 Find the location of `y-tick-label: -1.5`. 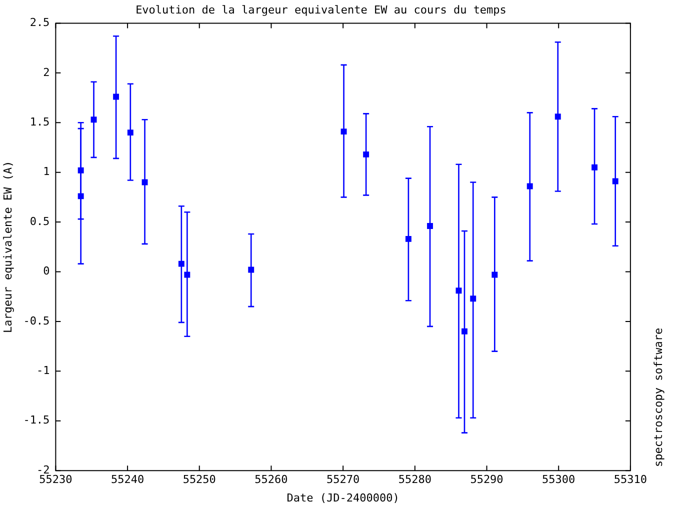

y-tick-label: -1.5 is located at coordinates (36, 420).